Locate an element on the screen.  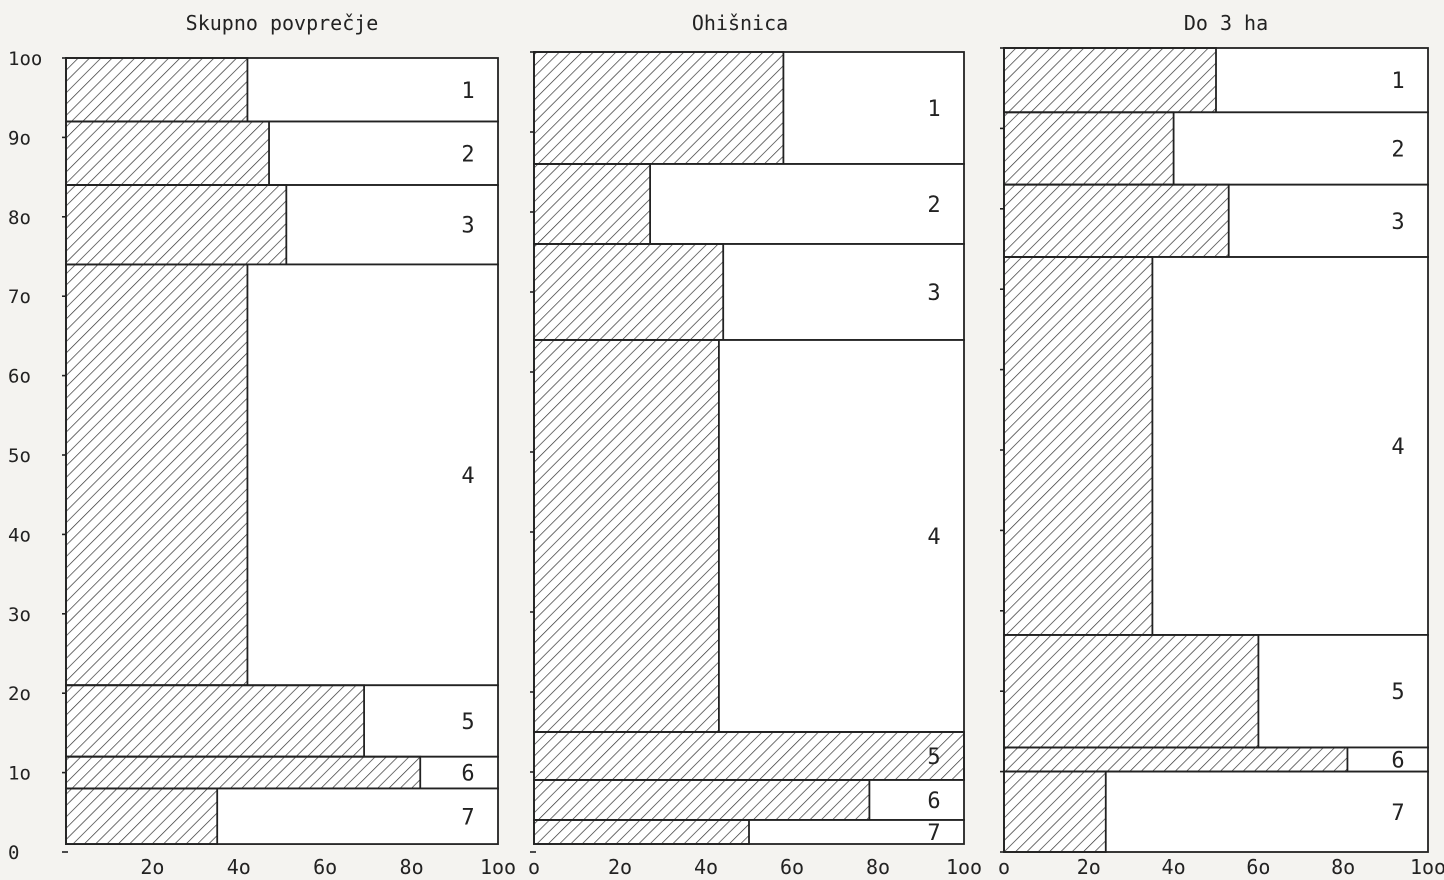
panel-title: Ohišnica is located at coordinates (740, 23).